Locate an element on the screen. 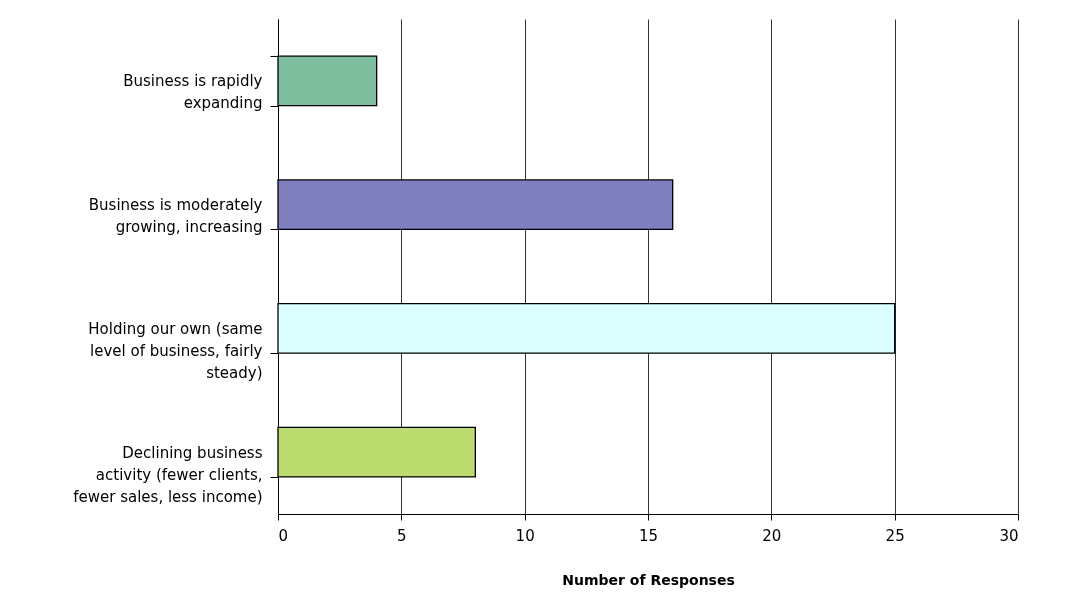 This screenshot has width=1091, height=605. y-tick-label: Business is moderately growing, increasing is located at coordinates (175, 216).